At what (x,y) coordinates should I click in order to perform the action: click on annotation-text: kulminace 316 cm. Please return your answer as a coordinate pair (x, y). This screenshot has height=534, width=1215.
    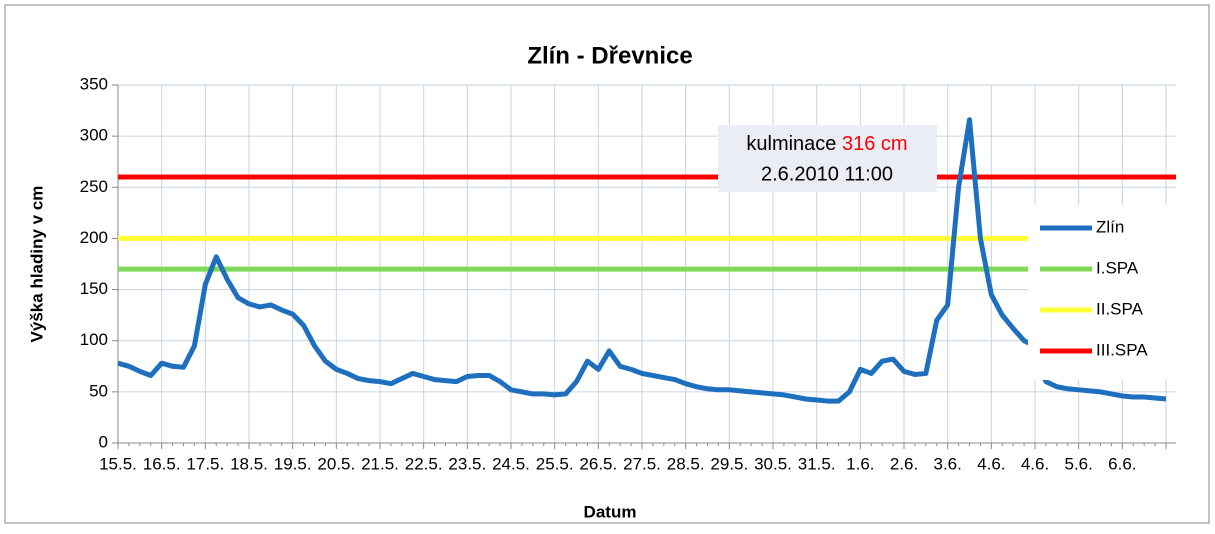
    Looking at the image, I should click on (826, 144).